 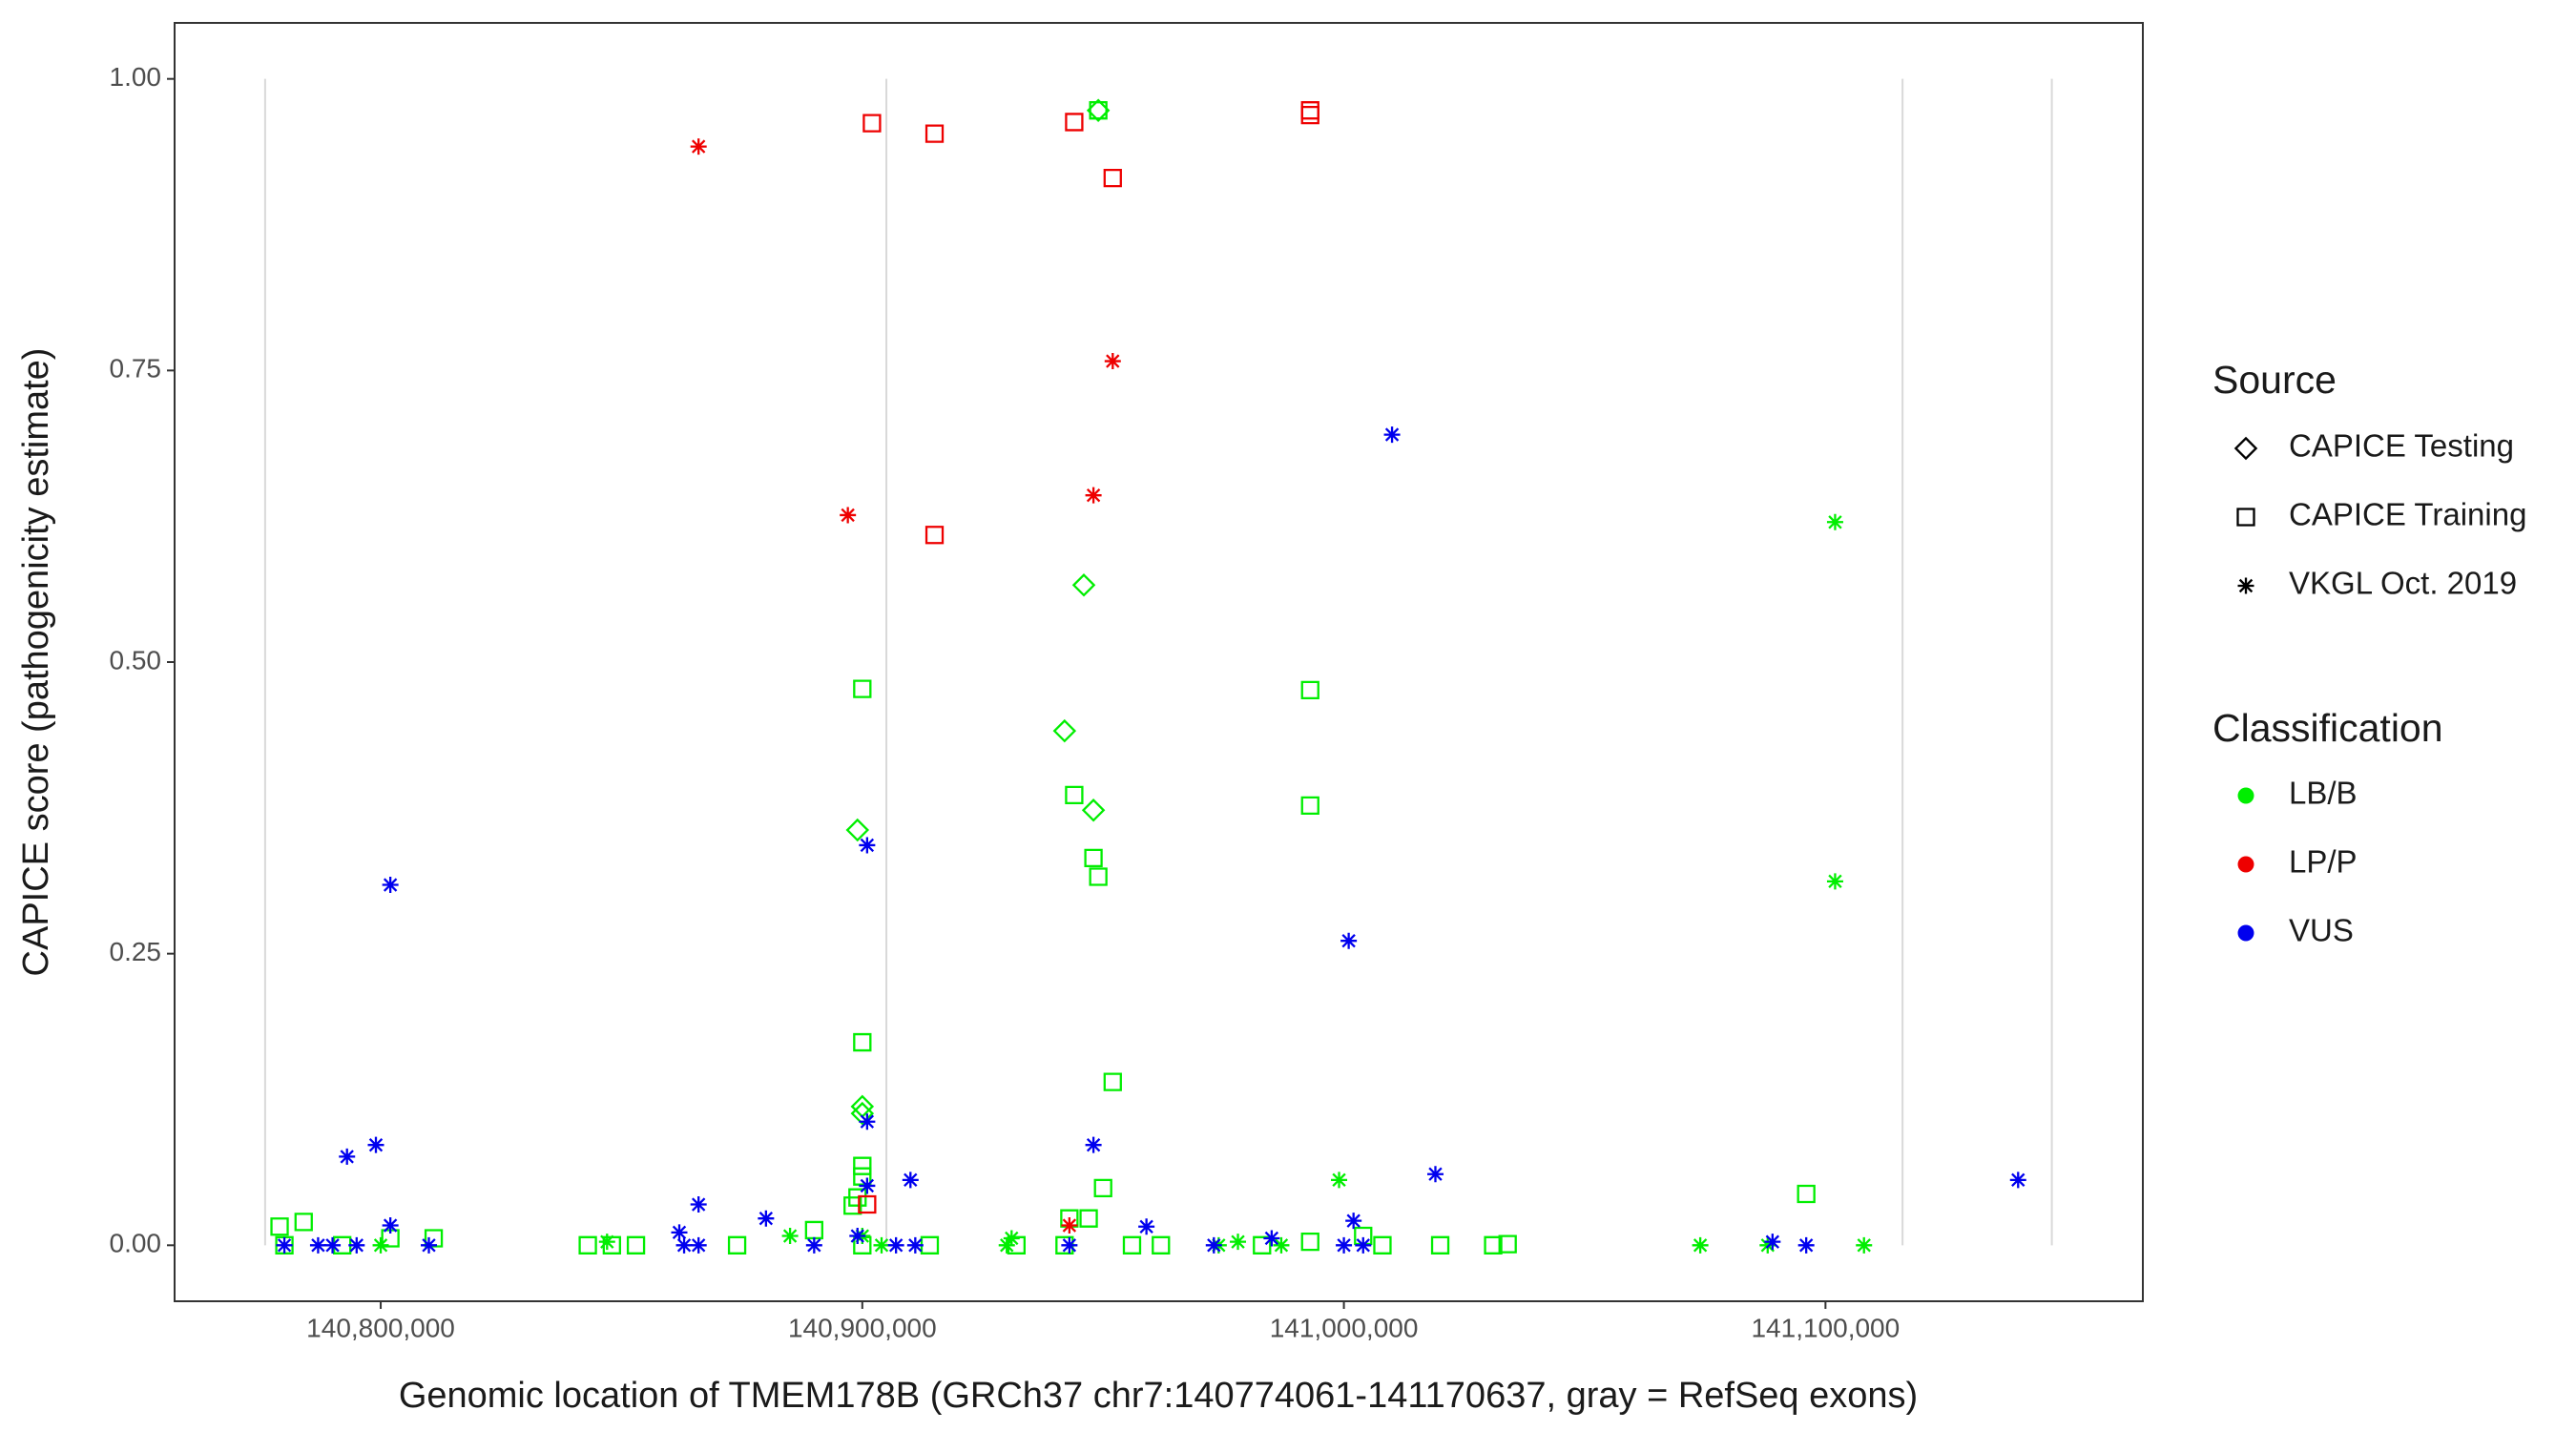 I want to click on legend-label: CAPICE Testing, so click(x=2401, y=446).